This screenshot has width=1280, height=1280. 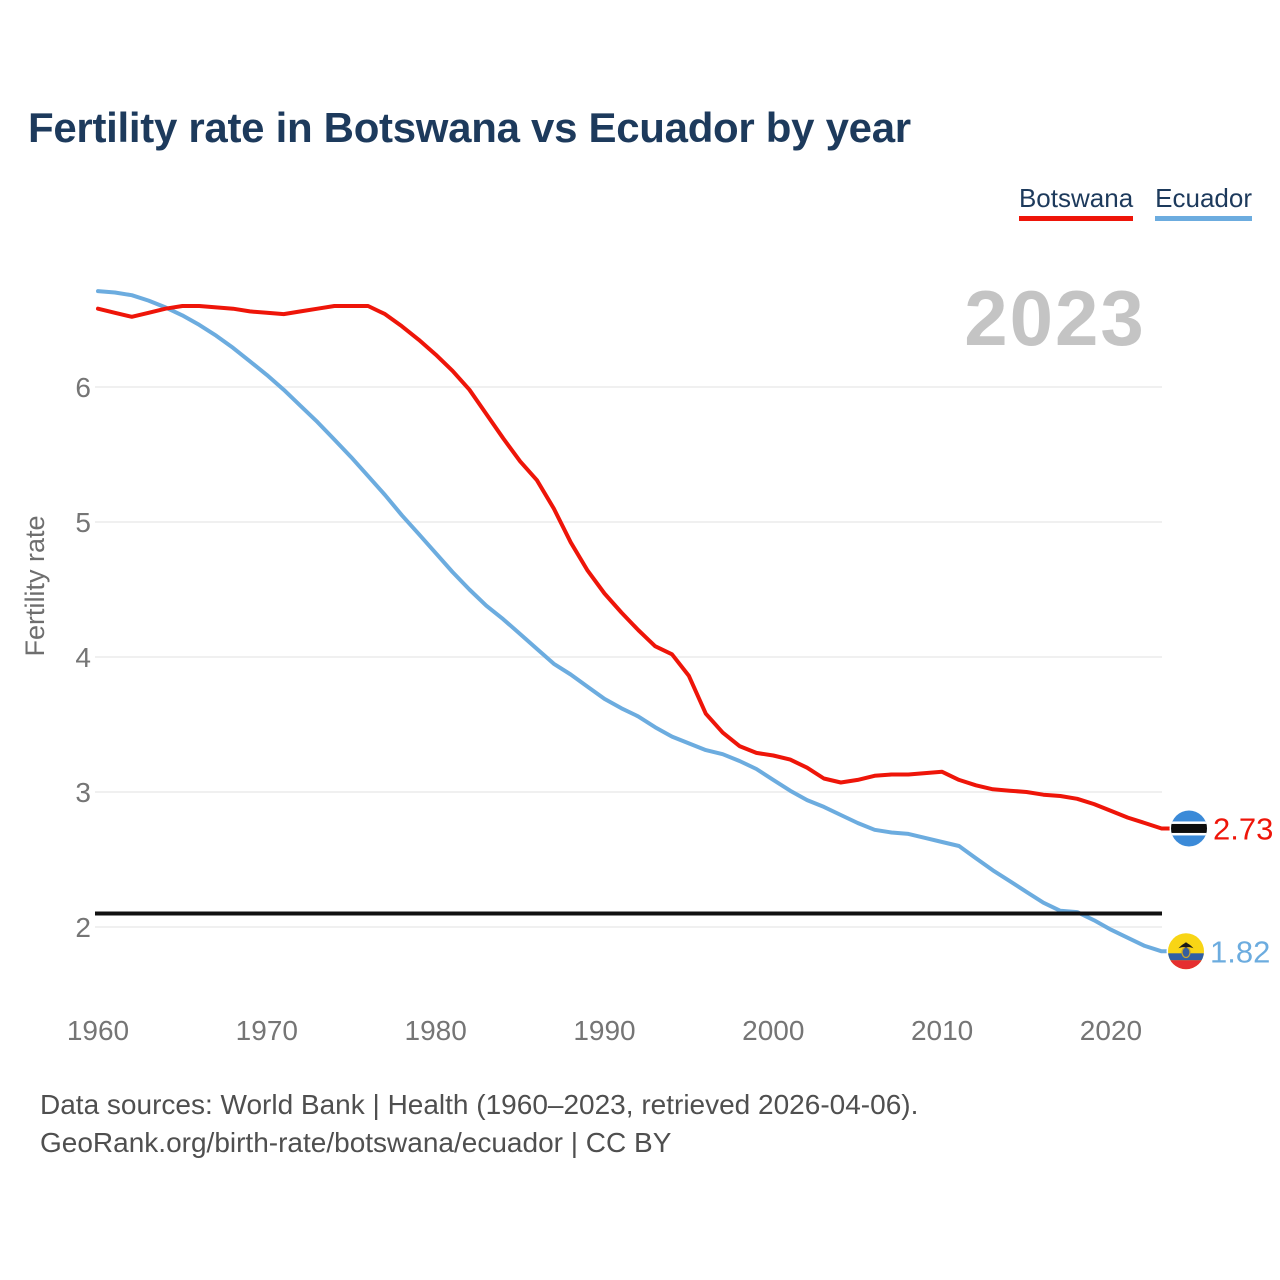 What do you see at coordinates (1203, 198) in the screenshot?
I see `legend-label-ecuador: Ecuador` at bounding box center [1203, 198].